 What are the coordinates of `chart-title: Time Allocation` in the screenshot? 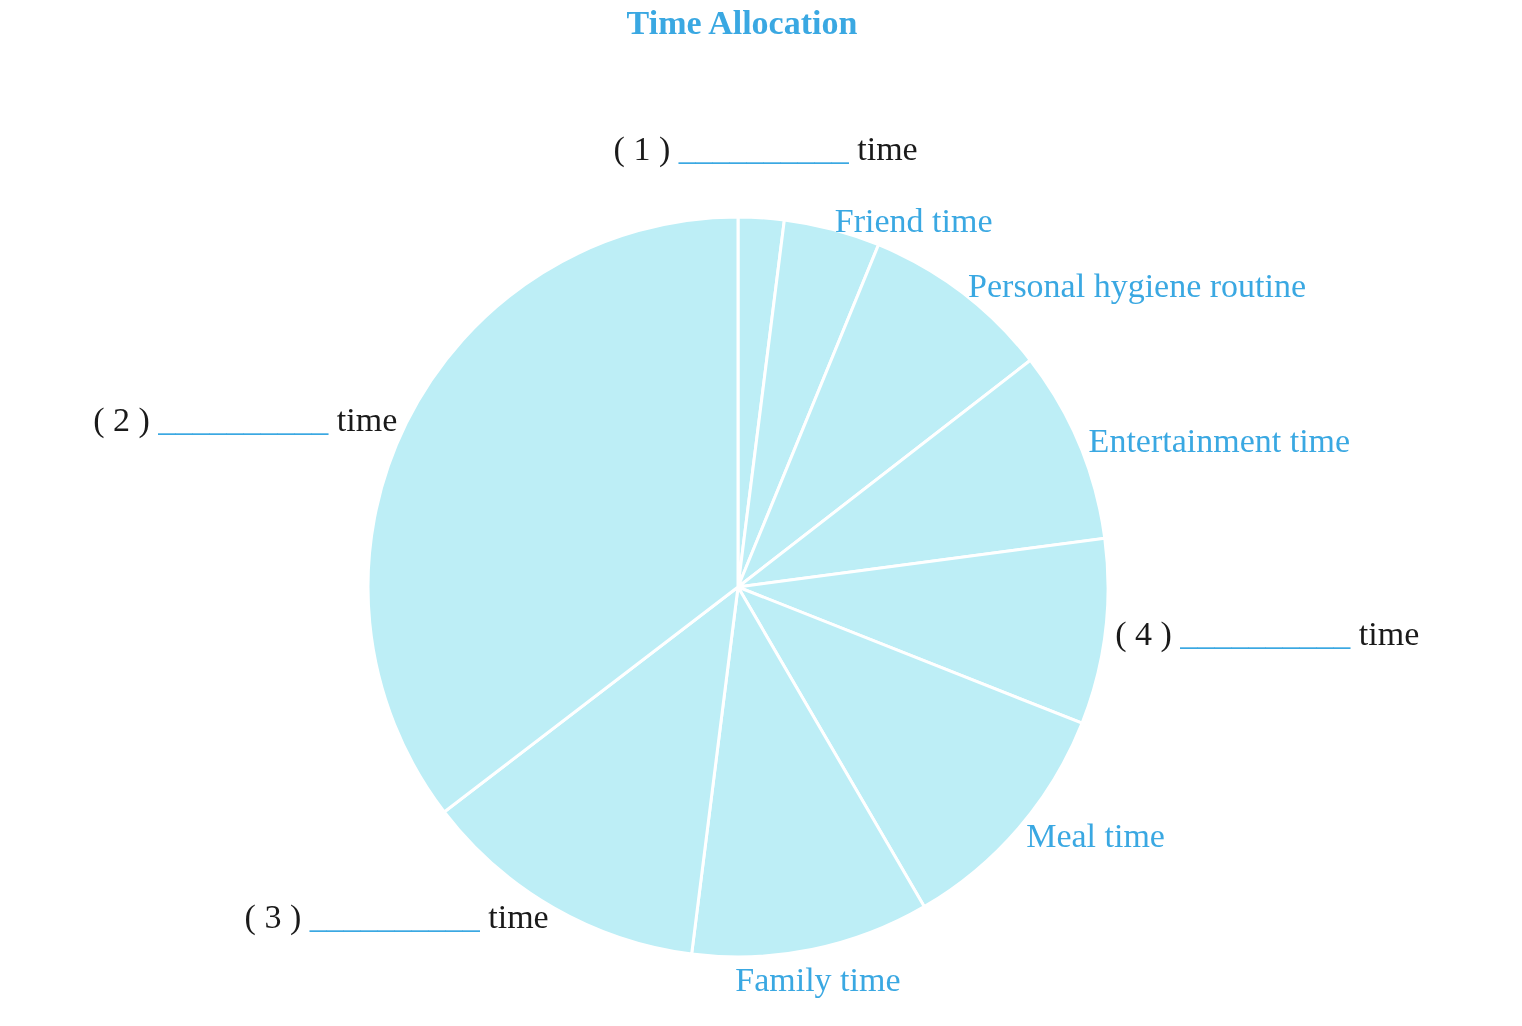 It's located at (742, 22).